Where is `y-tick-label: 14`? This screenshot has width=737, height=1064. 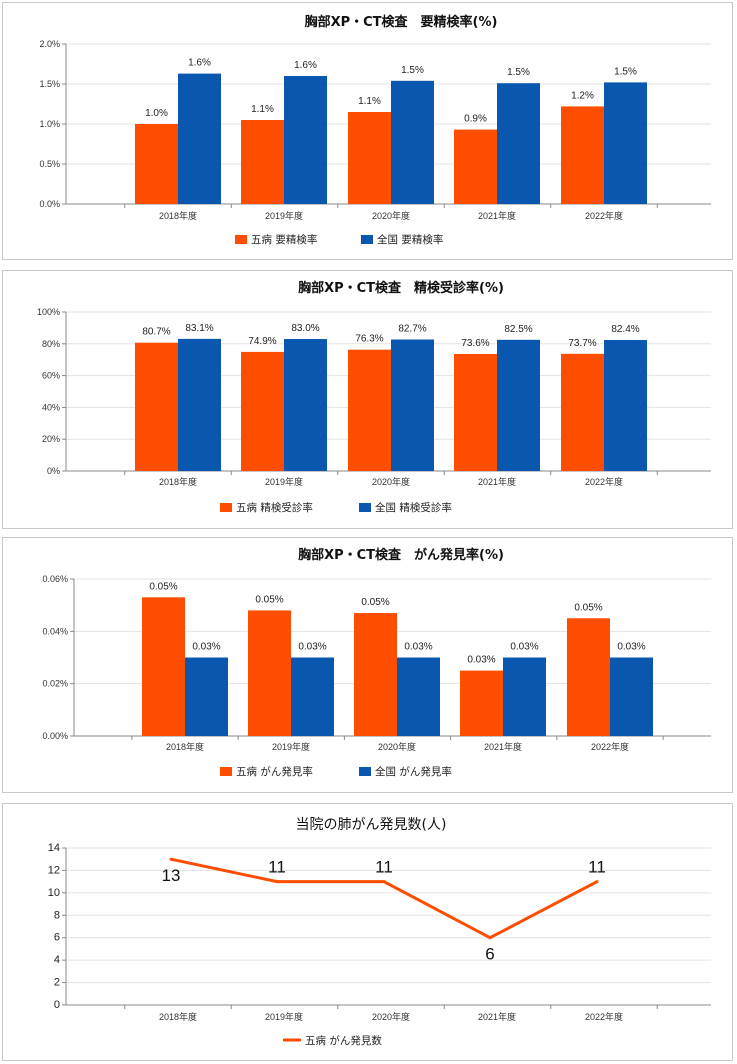 y-tick-label: 14 is located at coordinates (54, 848).